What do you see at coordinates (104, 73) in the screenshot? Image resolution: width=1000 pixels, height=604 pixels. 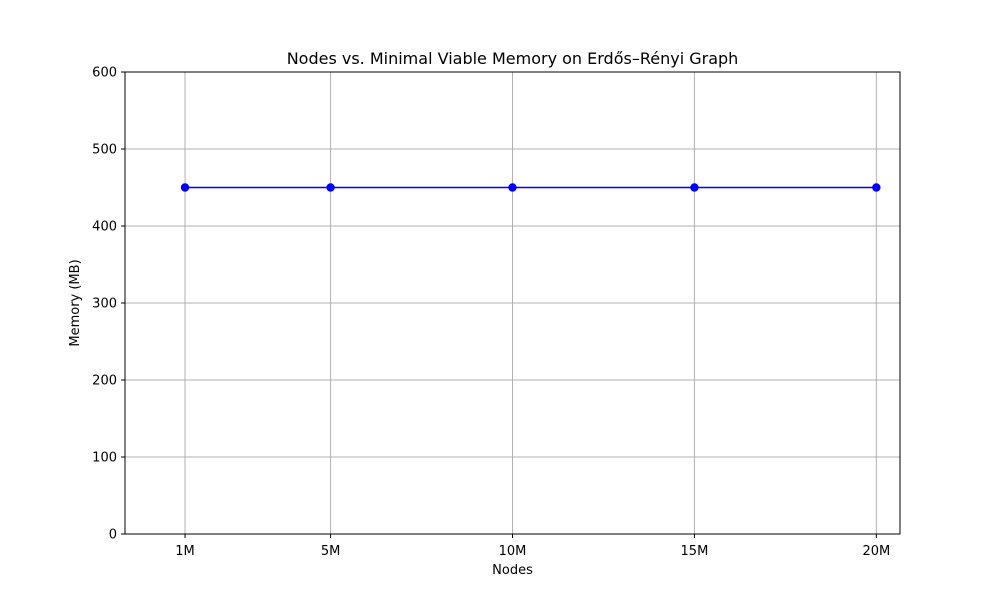 I see `y-tick-label: 600` at bounding box center [104, 73].